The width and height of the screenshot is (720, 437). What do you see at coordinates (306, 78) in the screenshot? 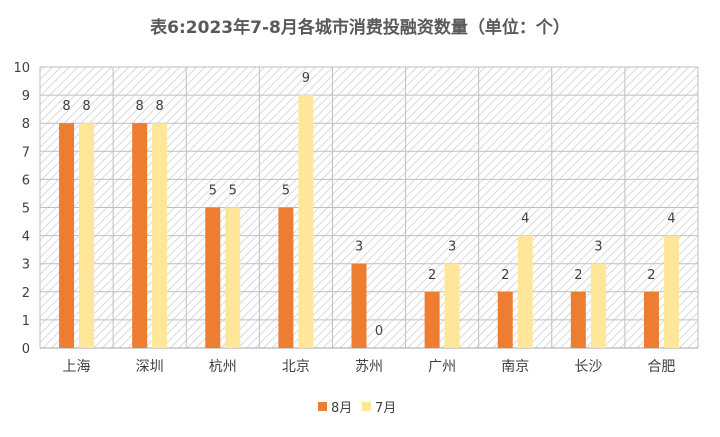
I see `data-label: 9` at bounding box center [306, 78].